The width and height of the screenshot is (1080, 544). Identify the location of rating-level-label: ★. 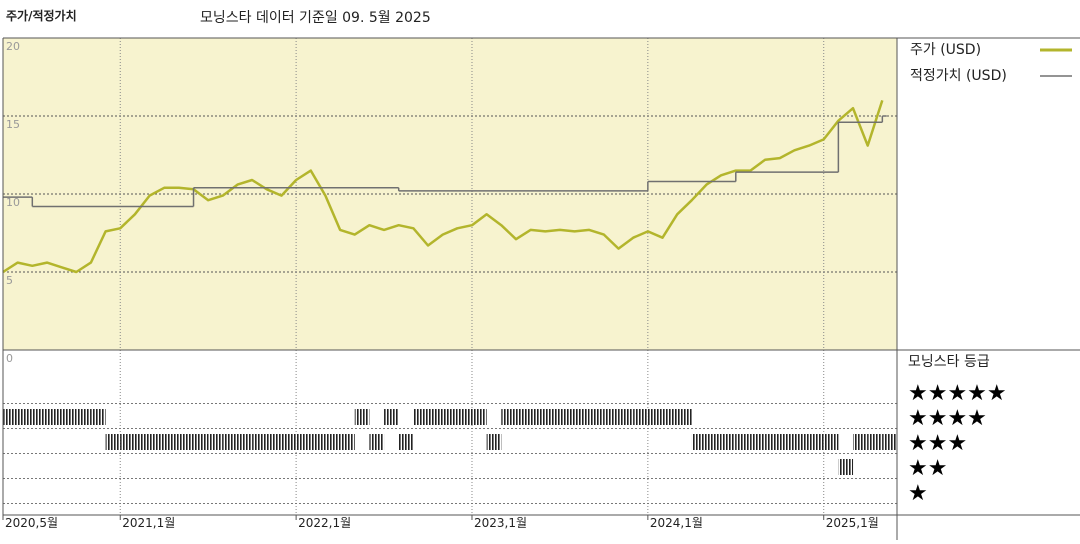
(918, 493).